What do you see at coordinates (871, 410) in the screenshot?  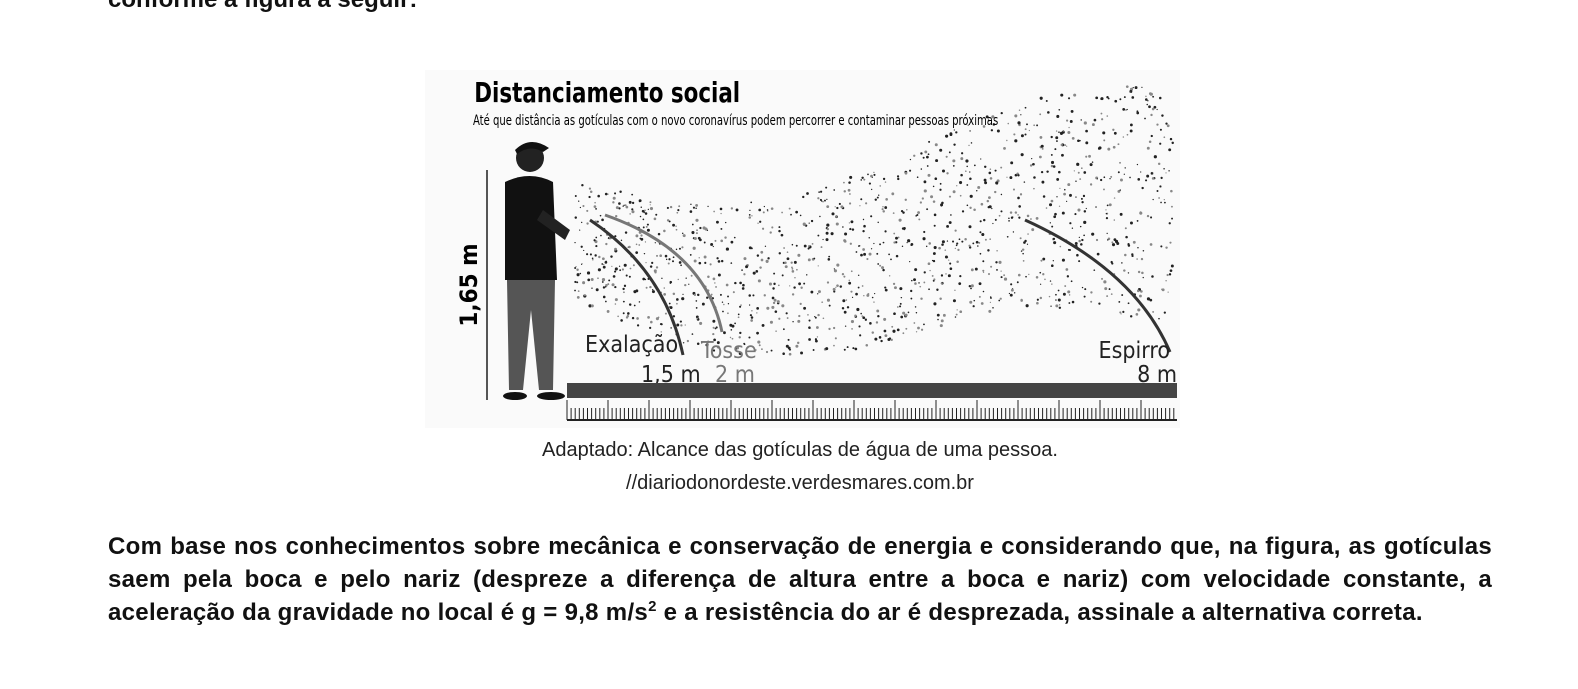 I see `ruler` at bounding box center [871, 410].